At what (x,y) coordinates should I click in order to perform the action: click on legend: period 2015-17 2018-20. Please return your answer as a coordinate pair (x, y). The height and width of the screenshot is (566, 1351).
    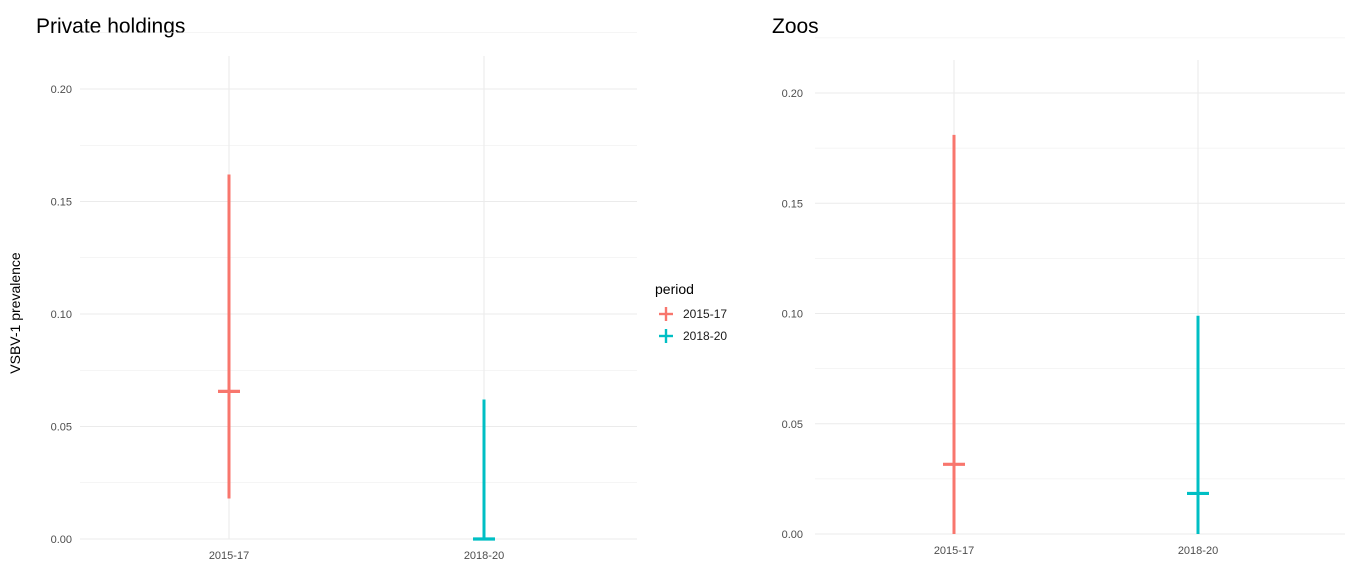
    Looking at the image, I should click on (691, 312).